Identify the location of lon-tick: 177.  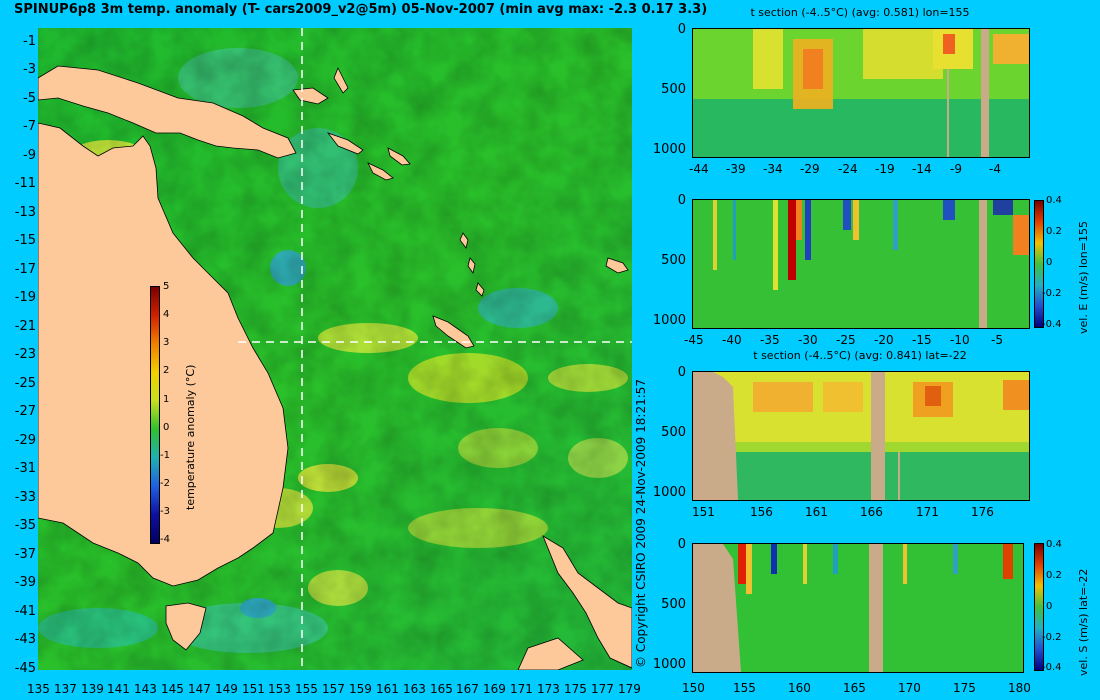
(602, 689).